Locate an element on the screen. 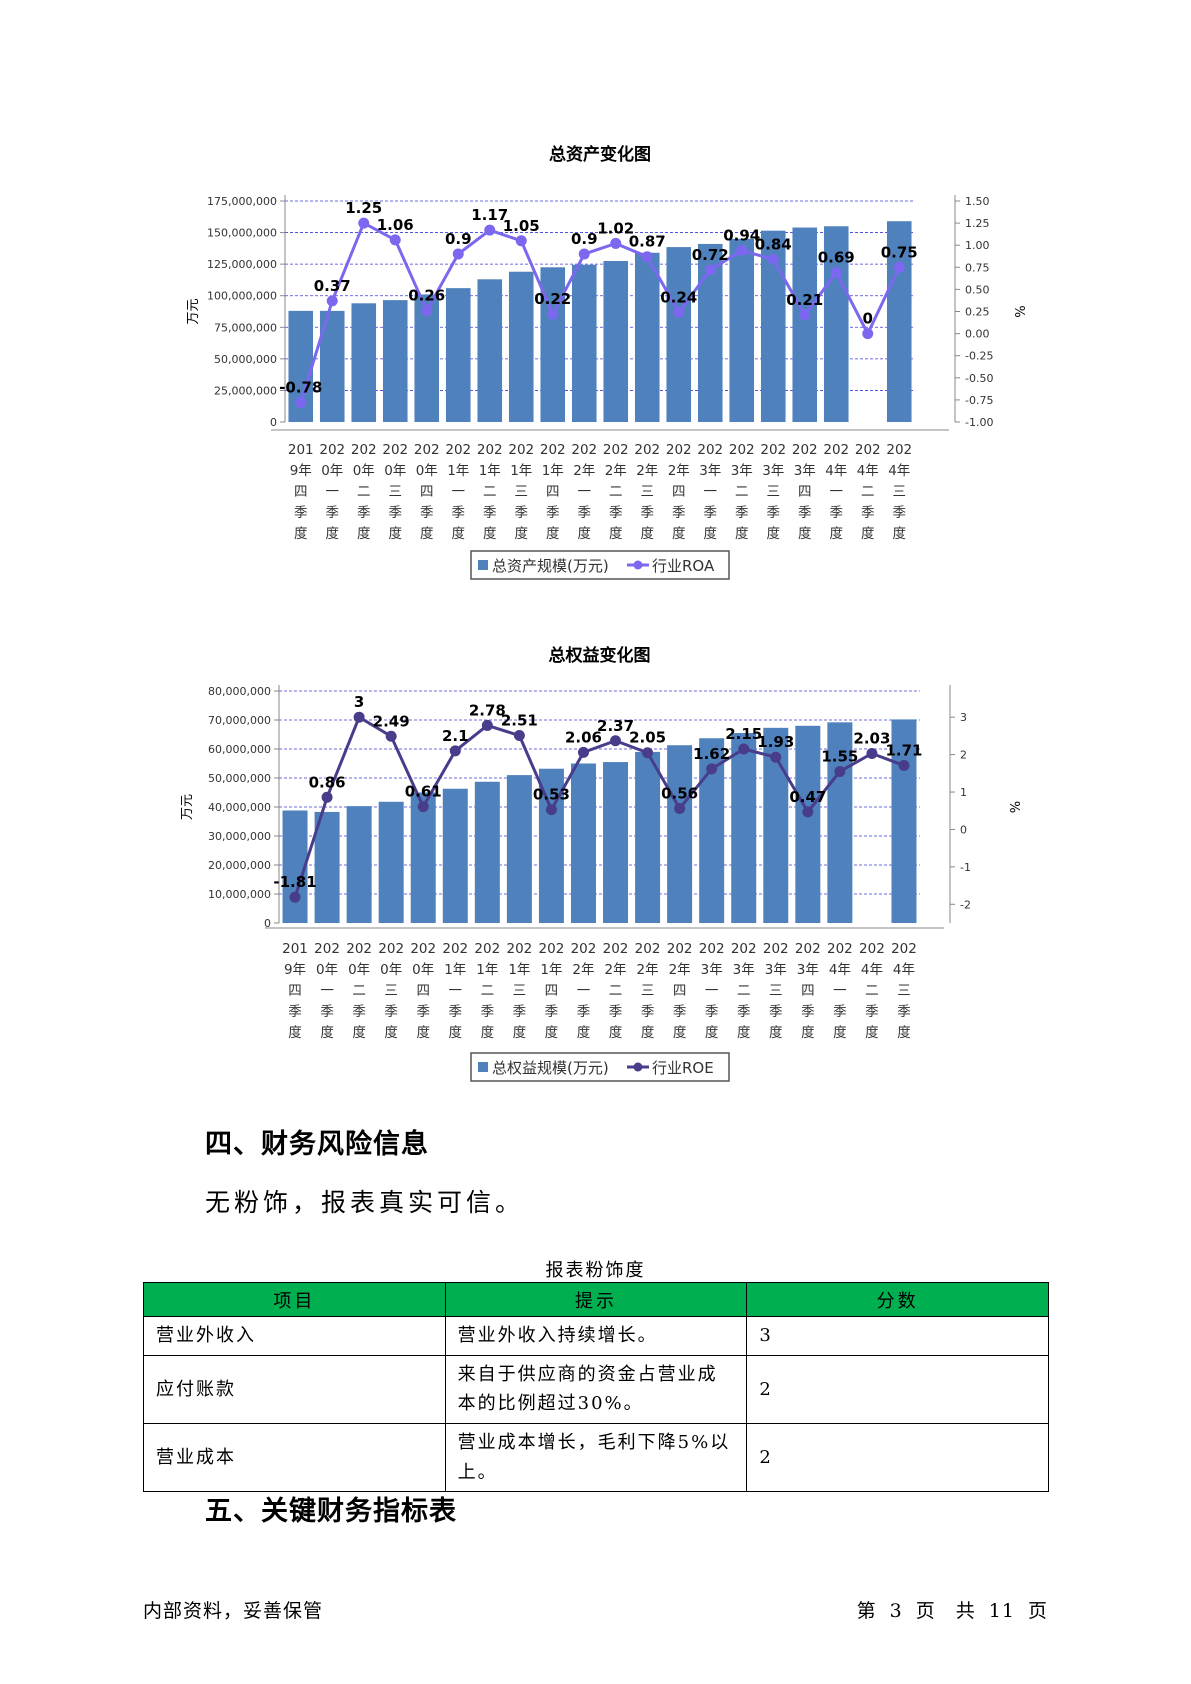 The width and height of the screenshot is (1191, 1684). cell-score: 3 is located at coordinates (897, 1336).